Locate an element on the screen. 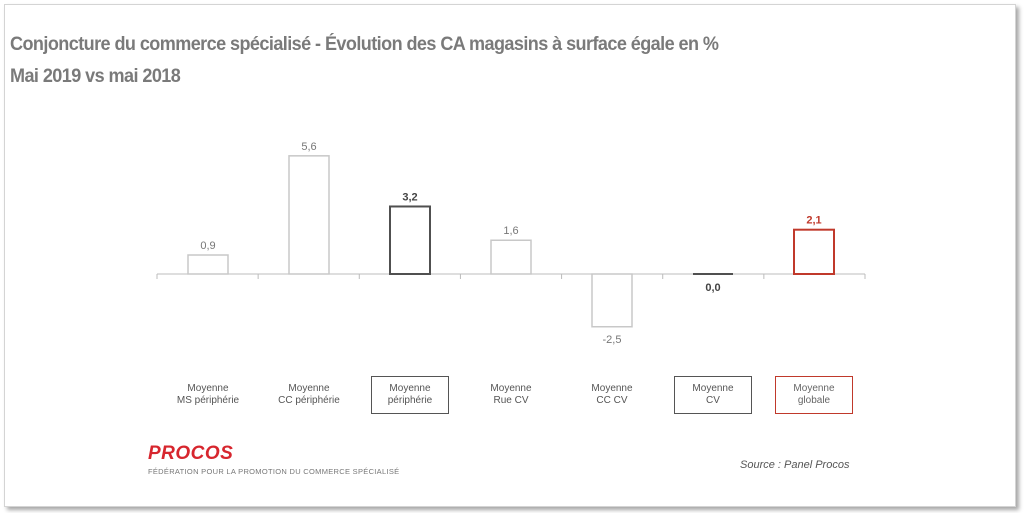 The image size is (1024, 513). category-label: Moyenne globale is located at coordinates (814, 395).